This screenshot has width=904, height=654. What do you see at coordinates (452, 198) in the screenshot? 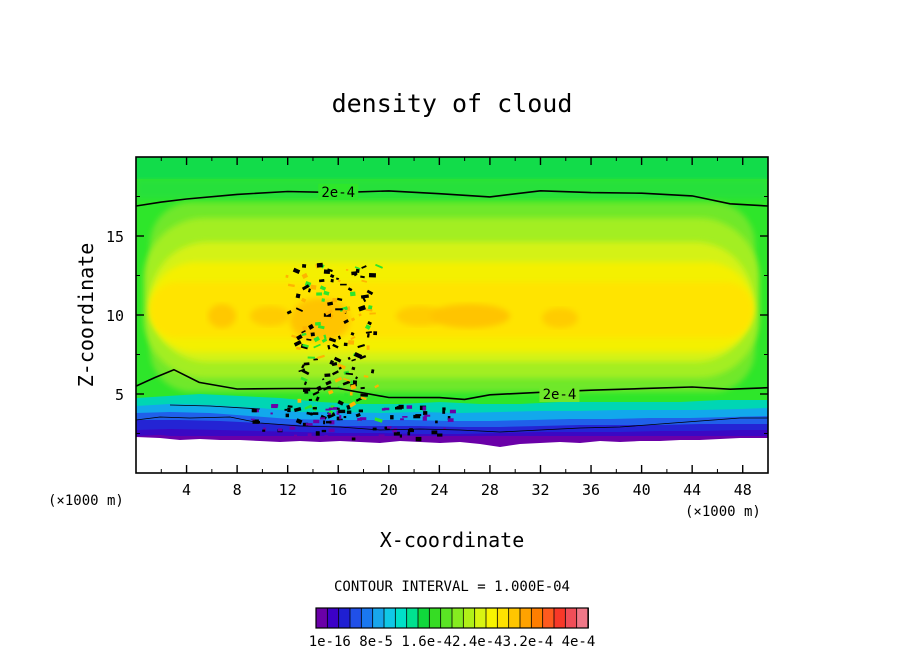
I see `contour-2e4-upper` at bounding box center [452, 198].